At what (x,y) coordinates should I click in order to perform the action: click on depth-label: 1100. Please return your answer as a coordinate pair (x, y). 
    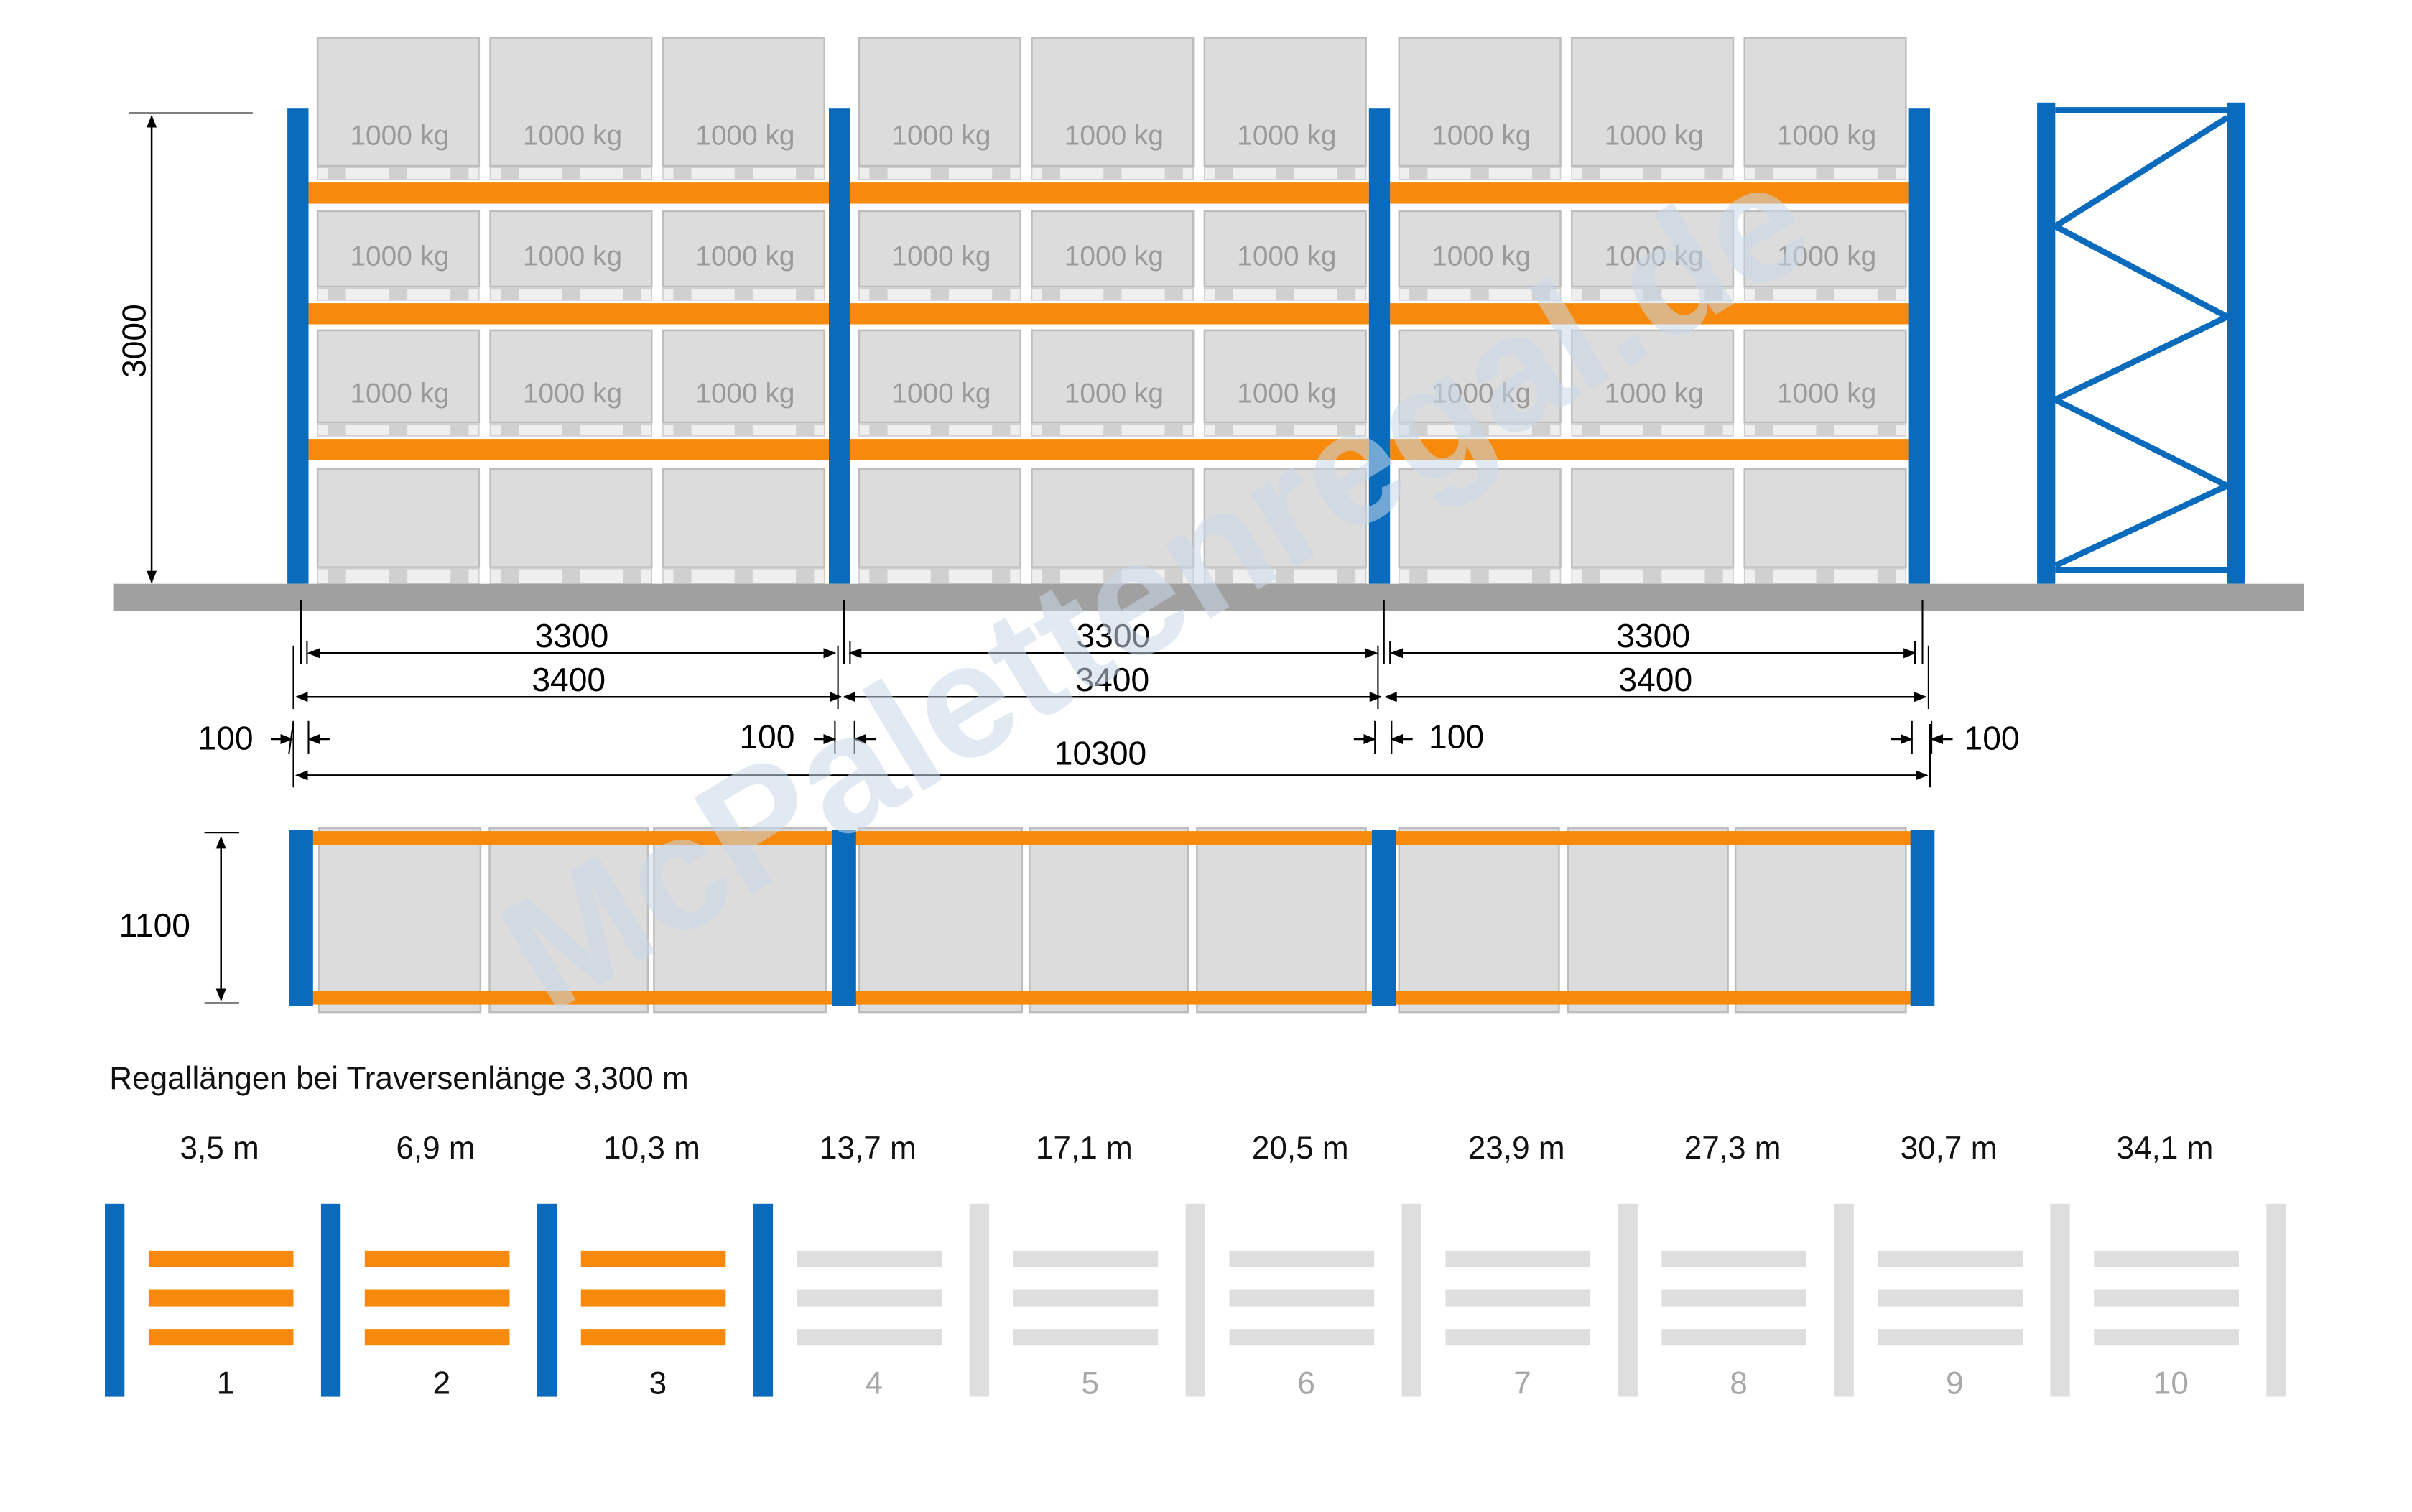
    Looking at the image, I should click on (154, 925).